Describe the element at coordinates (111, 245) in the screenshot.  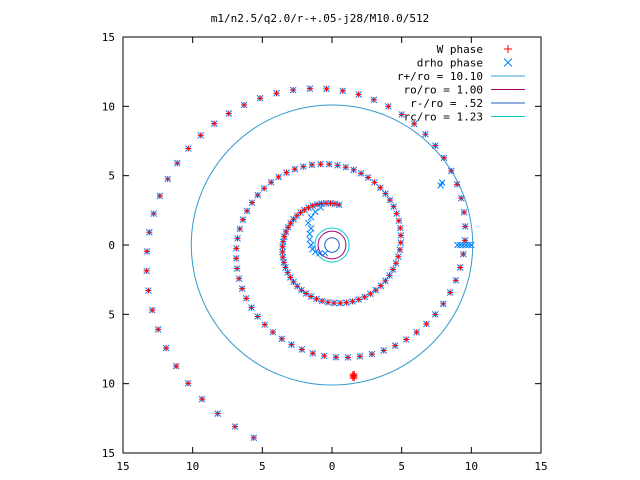
I see `y-tick-label: 0` at that location.